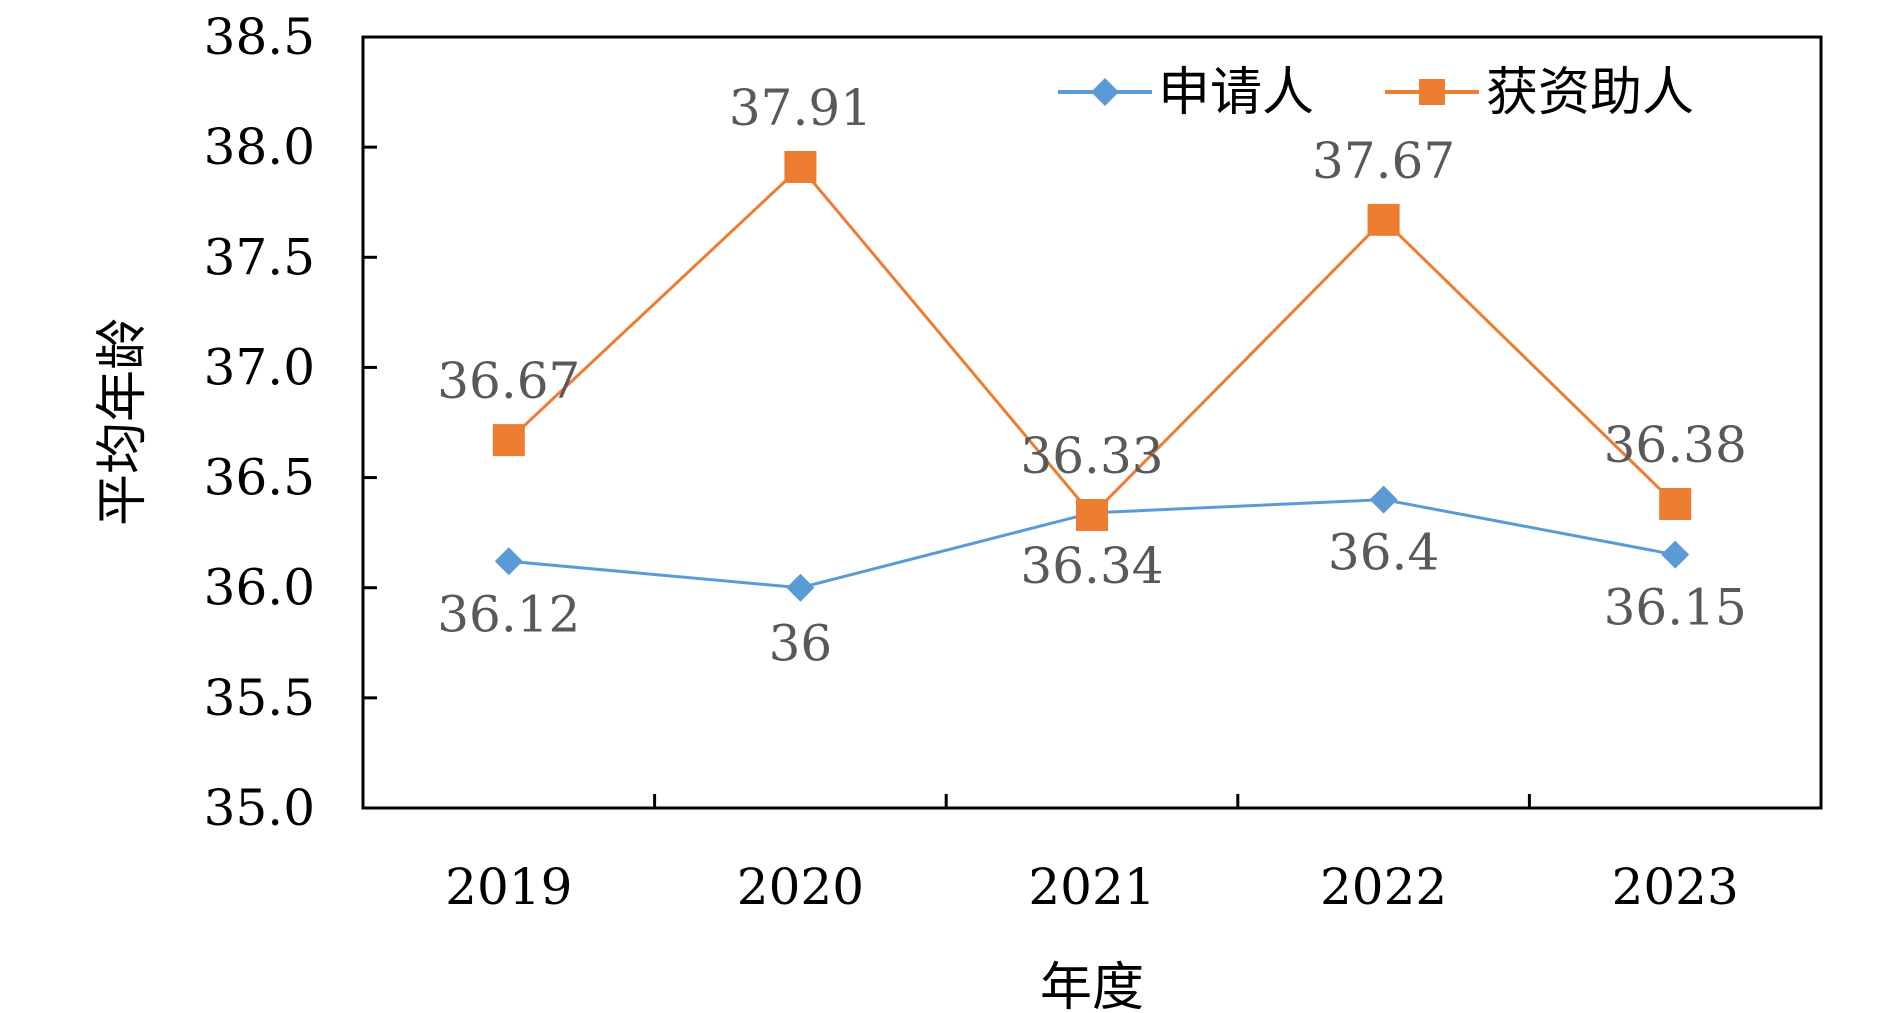  Describe the element at coordinates (508, 381) in the screenshot. I see `data-label-funded: 36.67` at that location.